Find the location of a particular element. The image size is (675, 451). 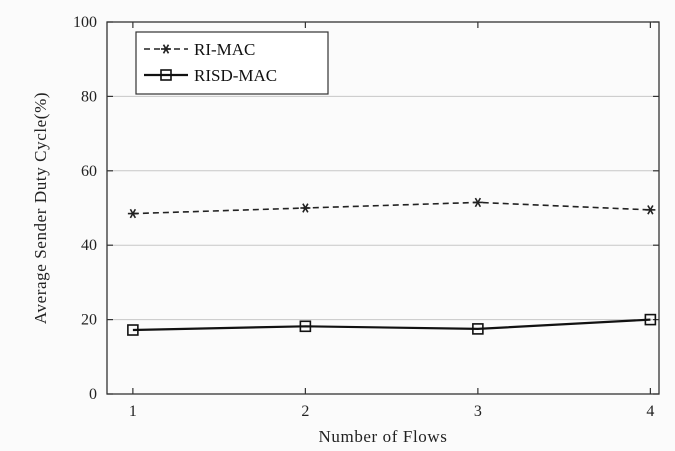

y-axis-title: Average Sender Duty Cycle(%) is located at coordinates (40, 208).